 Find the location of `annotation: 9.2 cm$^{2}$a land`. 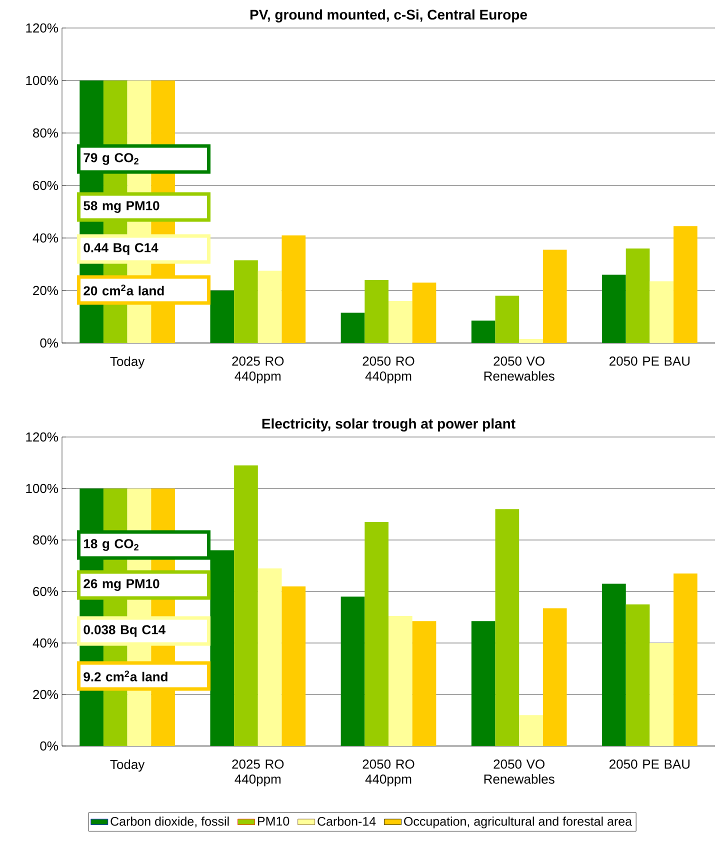

annotation: 9.2 cm$^{2}$a land is located at coordinates (126, 676).